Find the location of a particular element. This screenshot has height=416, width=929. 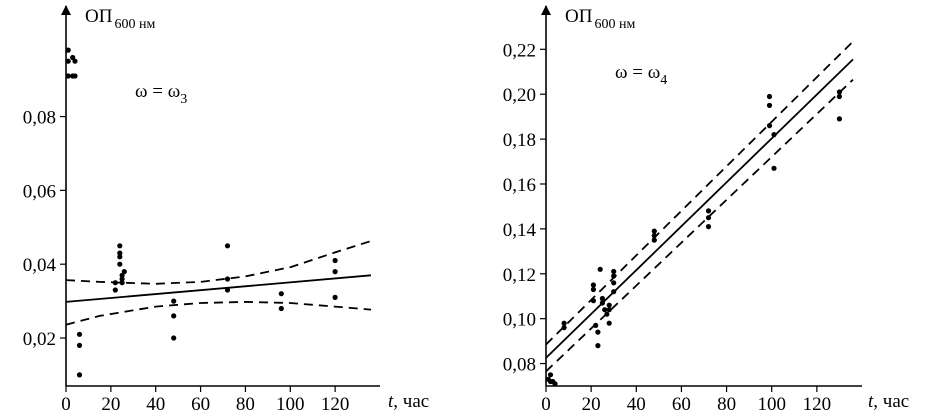

y-tick-label: 0,22 is located at coordinates (519, 50).